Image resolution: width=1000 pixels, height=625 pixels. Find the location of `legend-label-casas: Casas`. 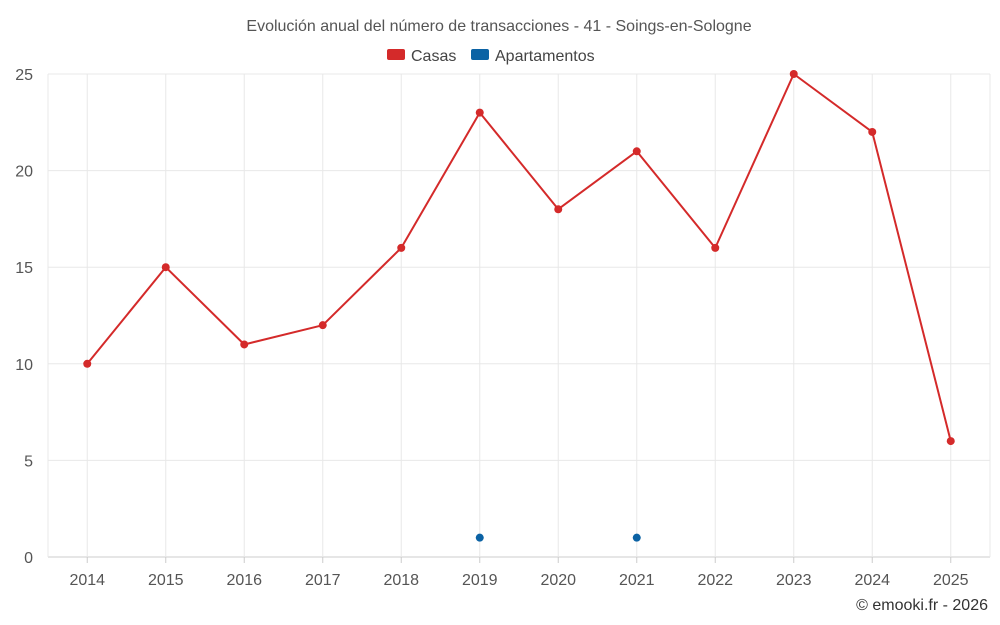

legend-label-casas: Casas is located at coordinates (433, 56).